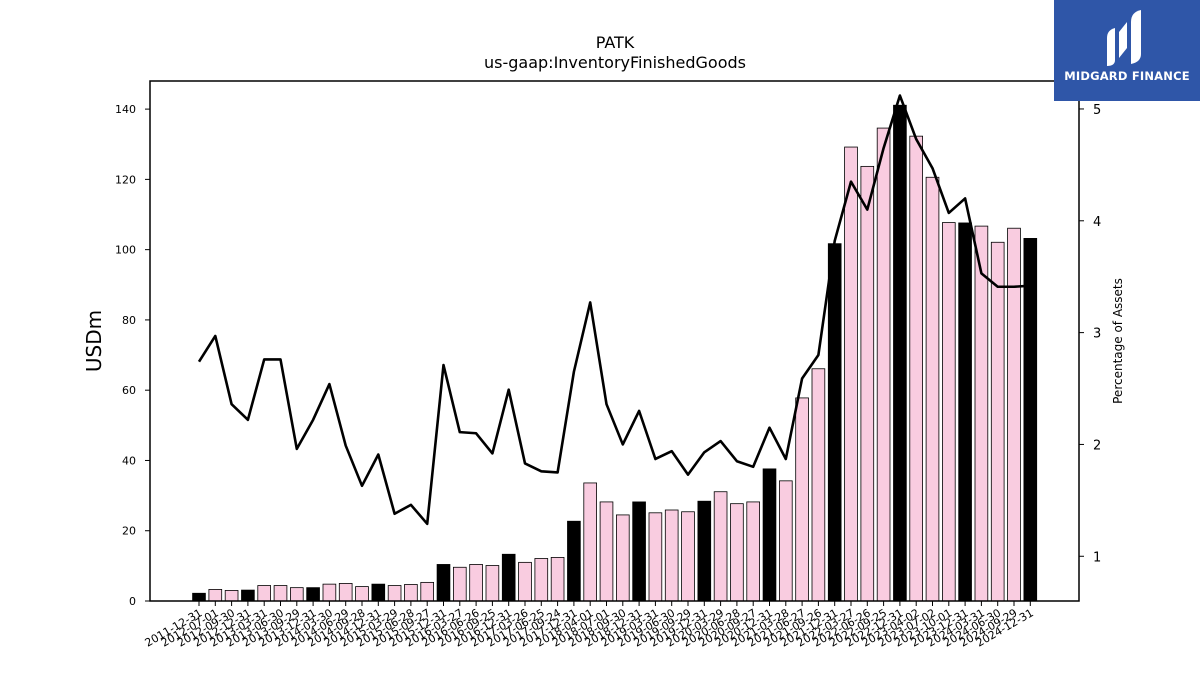  What do you see at coordinates (615, 62) in the screenshot?
I see `chart-subtitle: us-gaap:InventoryFinishedGoods` at bounding box center [615, 62].